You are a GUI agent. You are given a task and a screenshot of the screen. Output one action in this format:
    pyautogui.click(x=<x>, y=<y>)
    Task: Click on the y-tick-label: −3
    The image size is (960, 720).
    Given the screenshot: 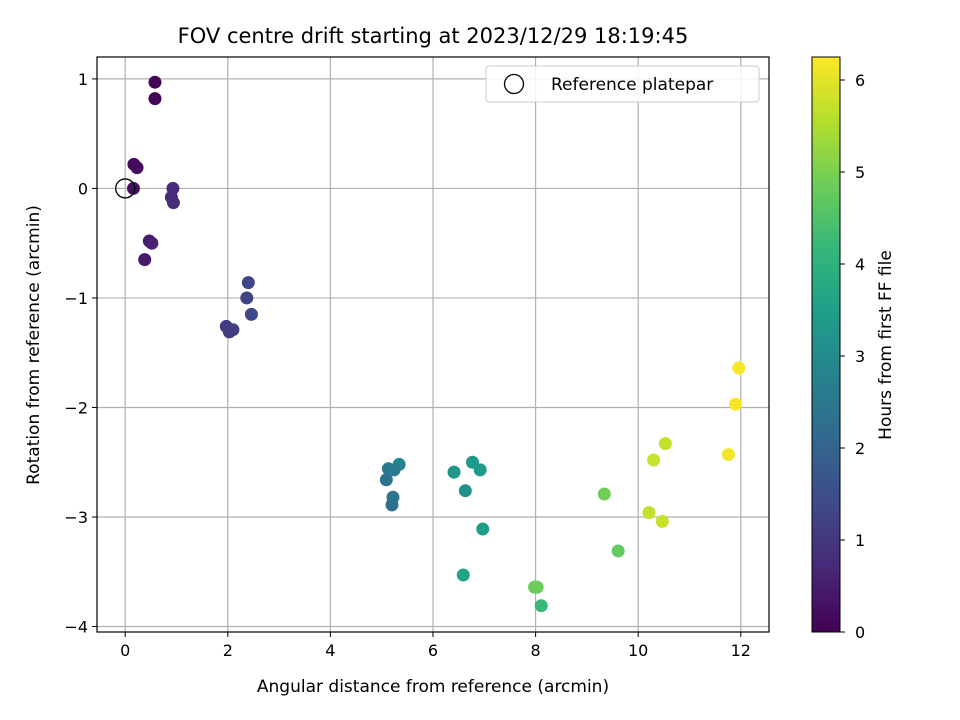 What is the action you would take?
    pyautogui.click(x=76, y=517)
    